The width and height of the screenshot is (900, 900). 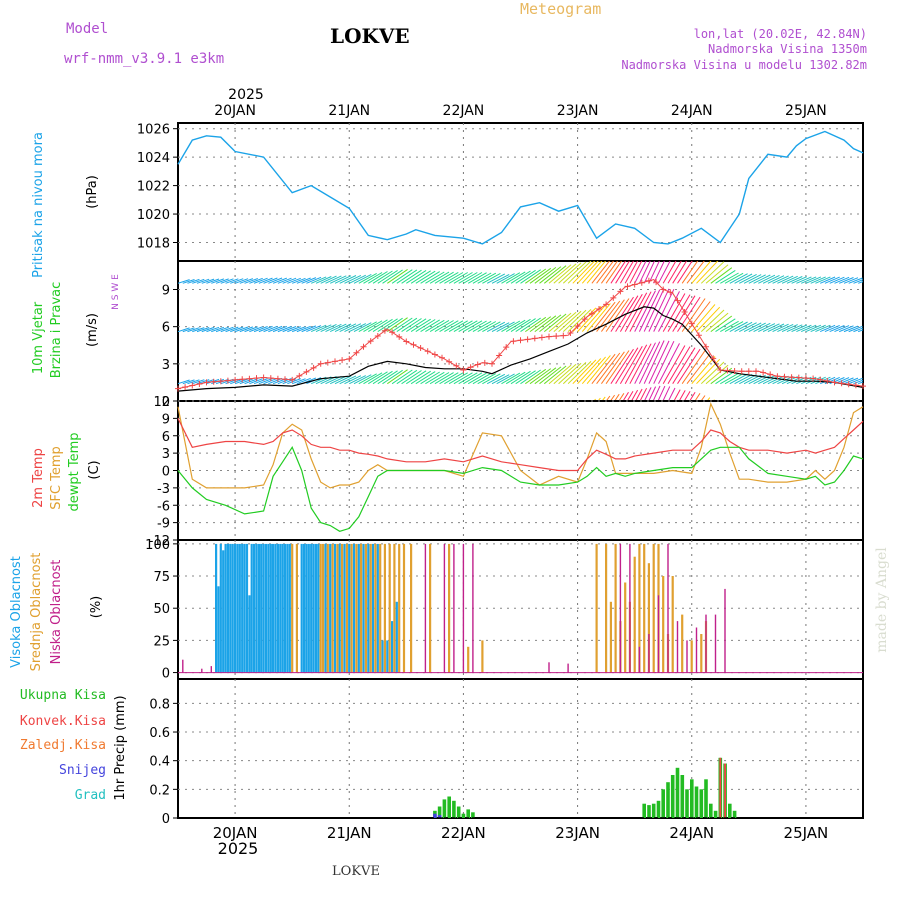 What do you see at coordinates (153, 158) in the screenshot?
I see `y-tick-label: 1024` at bounding box center [153, 158].